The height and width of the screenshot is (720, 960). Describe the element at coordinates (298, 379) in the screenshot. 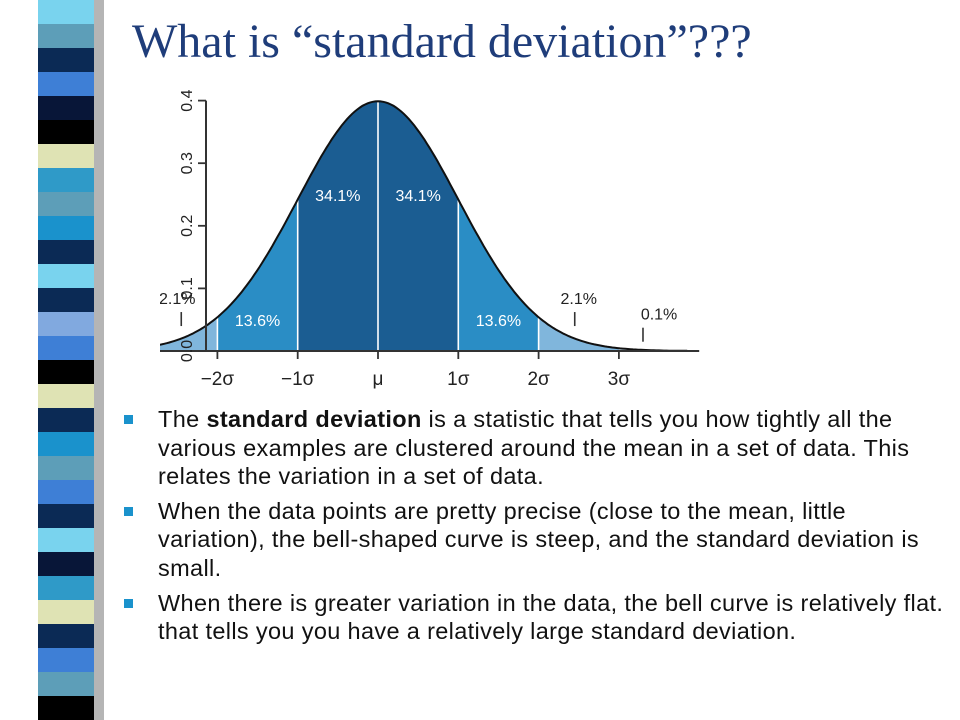

I see `x-tick-label: −1σ` at that location.